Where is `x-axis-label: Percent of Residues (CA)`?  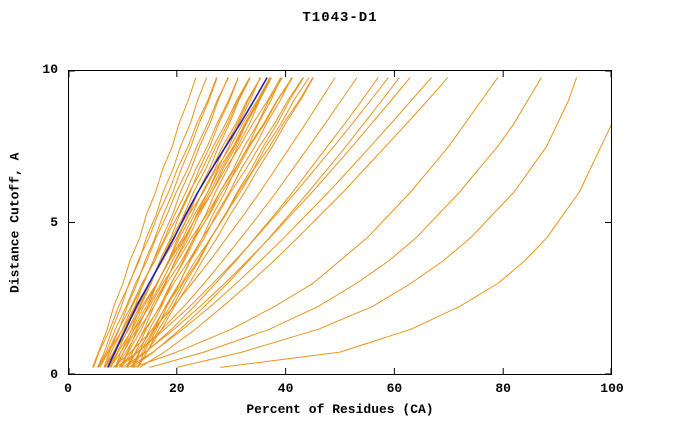 x-axis-label: Percent of Residues (CA) is located at coordinates (340, 409).